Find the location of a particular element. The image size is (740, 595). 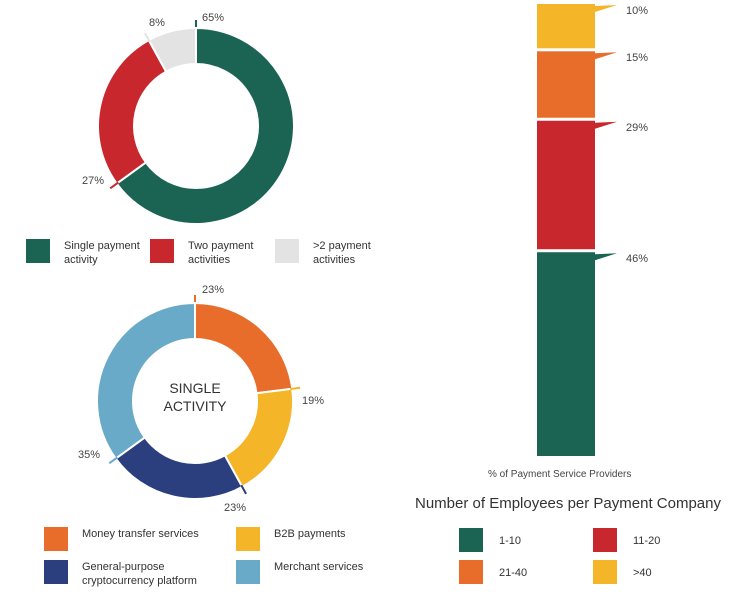

donut2-value-label-2: 23% is located at coordinates (235, 508).